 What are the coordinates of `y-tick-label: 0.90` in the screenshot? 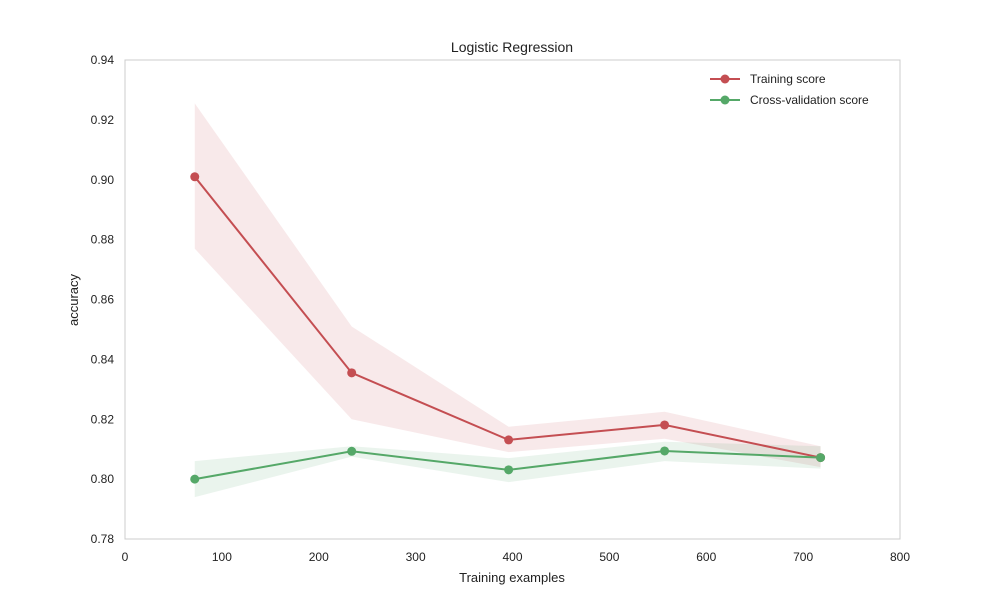 It's located at (103, 180).